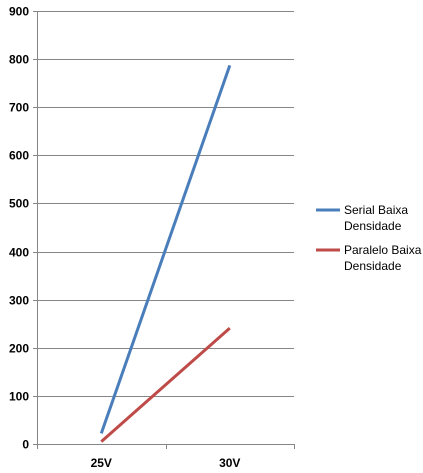  I want to click on legend-entry-0: Serial Baixa Densidade, so click(362, 218).